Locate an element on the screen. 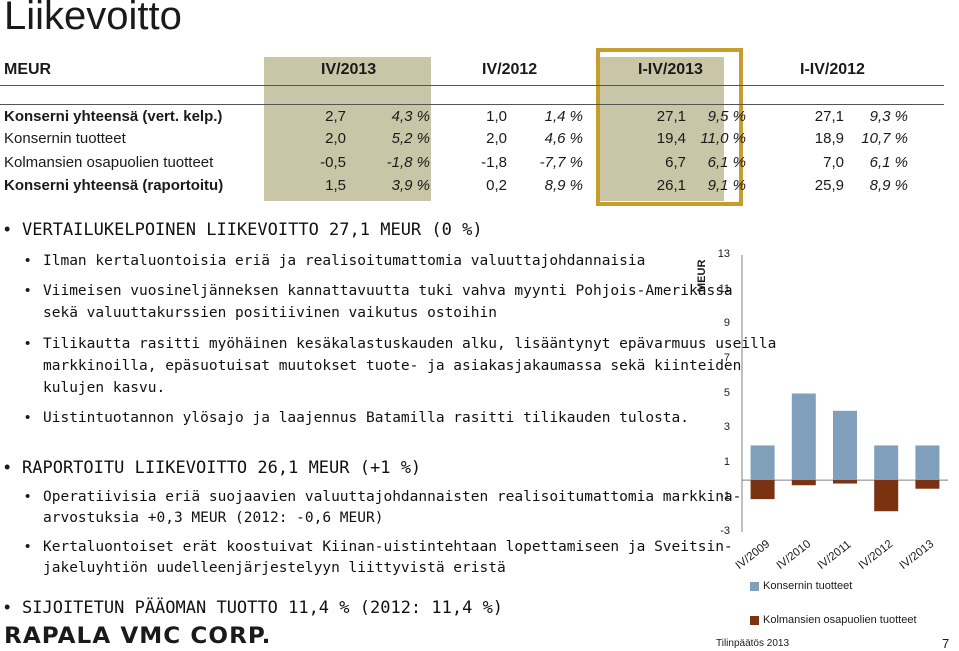 This screenshot has height=651, width=959. table-cell: 10,7 % is located at coordinates (884, 138).